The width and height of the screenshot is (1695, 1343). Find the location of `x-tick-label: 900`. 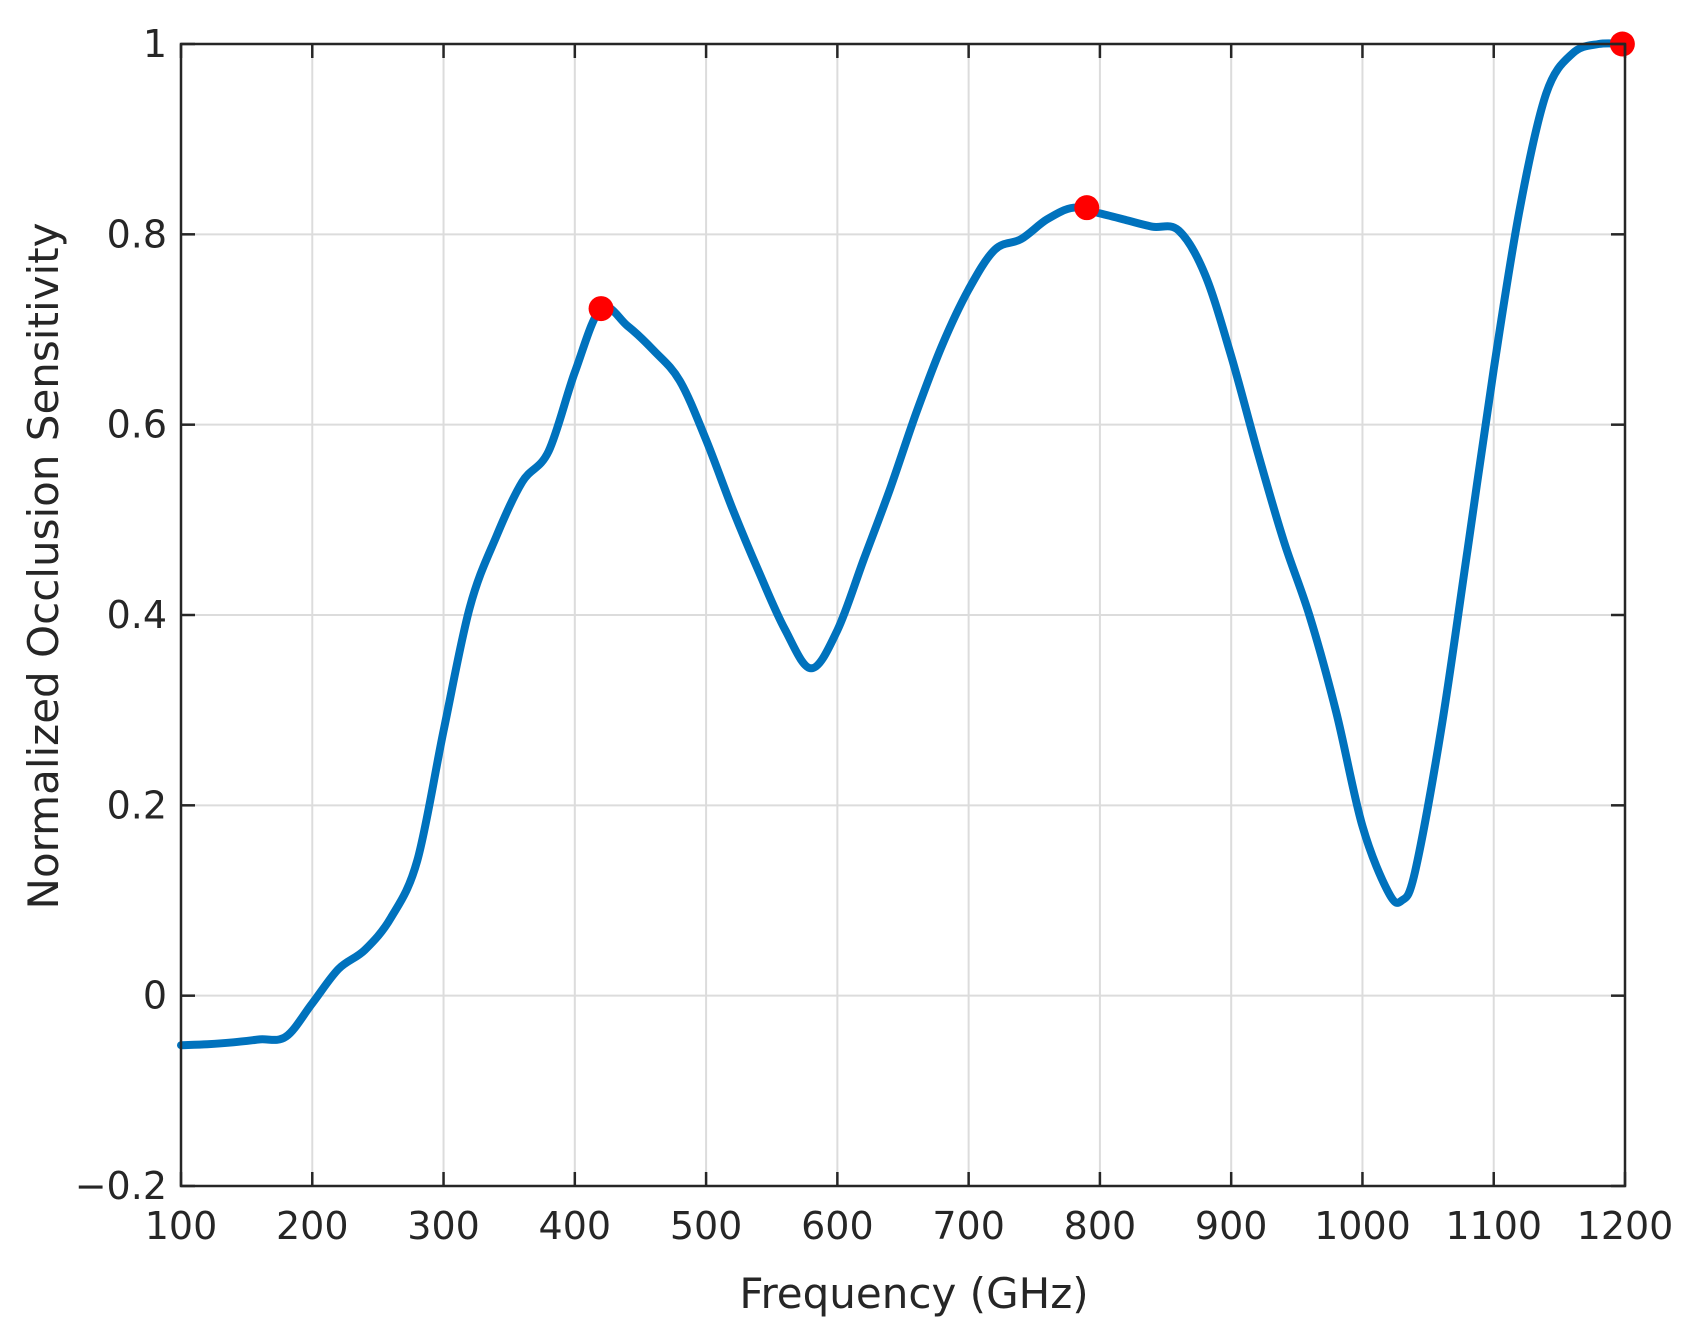

x-tick-label: 900 is located at coordinates (1231, 1226).